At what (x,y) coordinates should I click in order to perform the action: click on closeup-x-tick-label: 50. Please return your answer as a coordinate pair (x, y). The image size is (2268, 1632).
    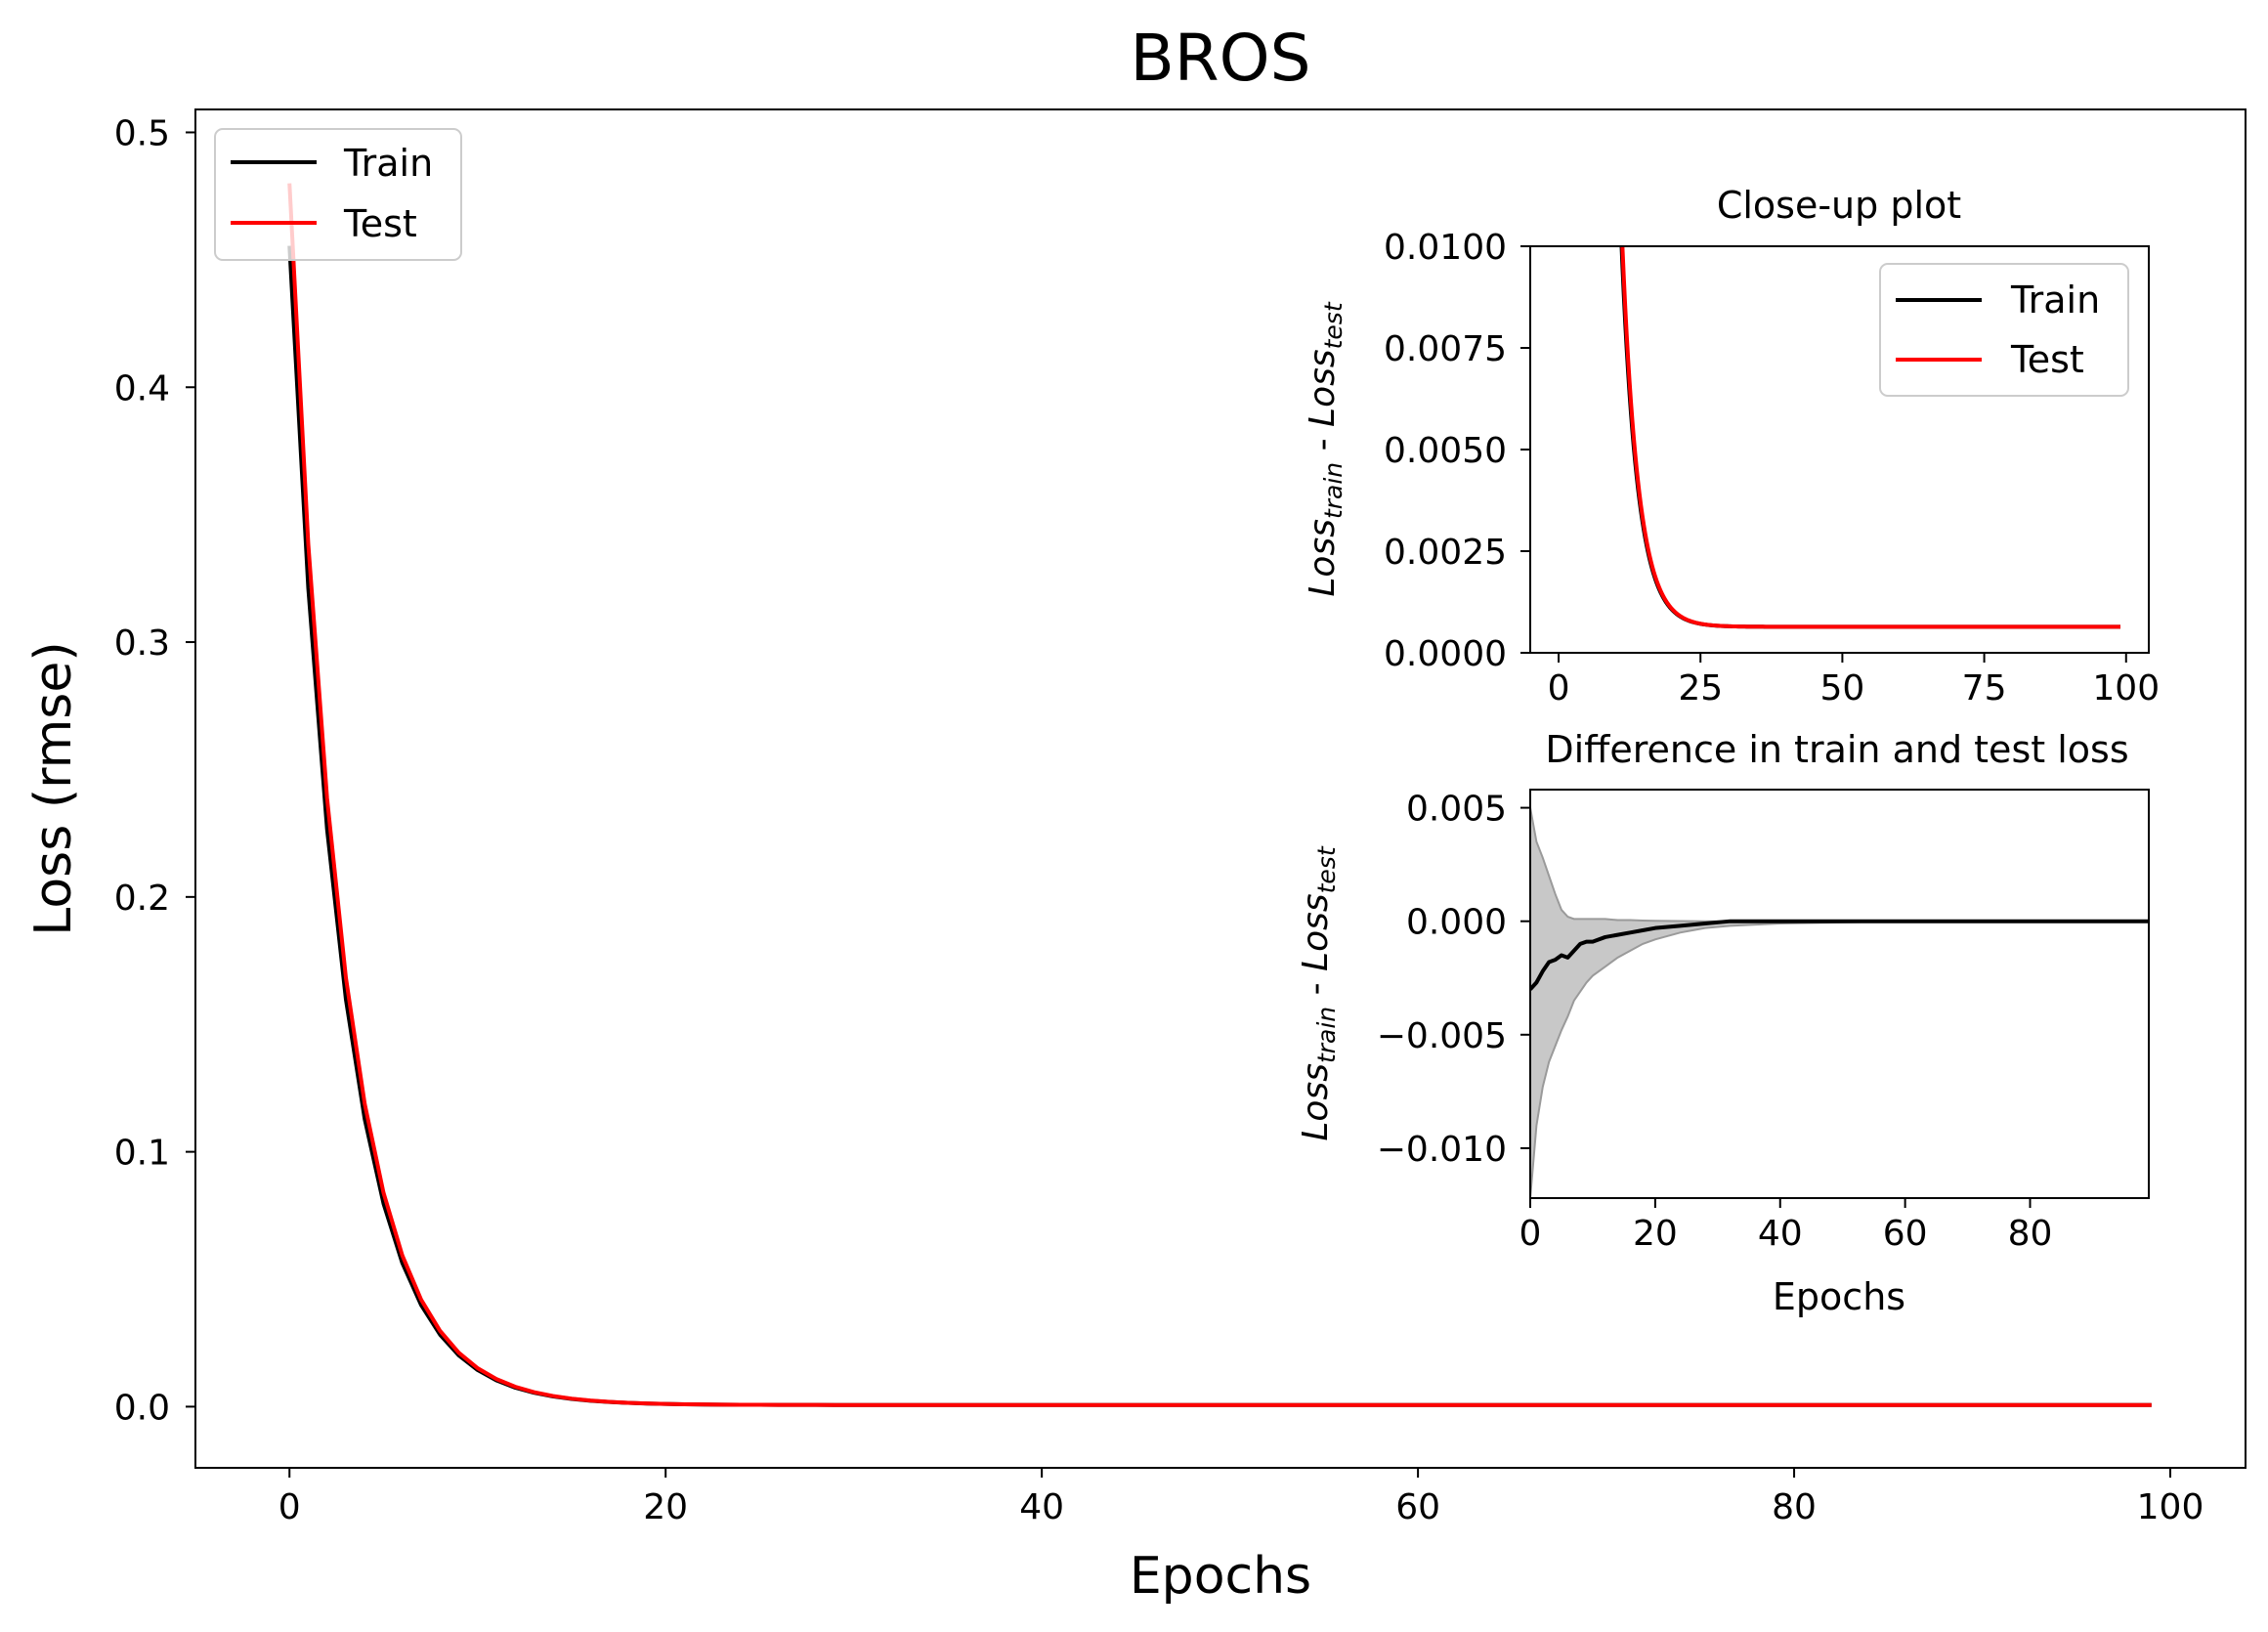
    Looking at the image, I should click on (1841, 688).